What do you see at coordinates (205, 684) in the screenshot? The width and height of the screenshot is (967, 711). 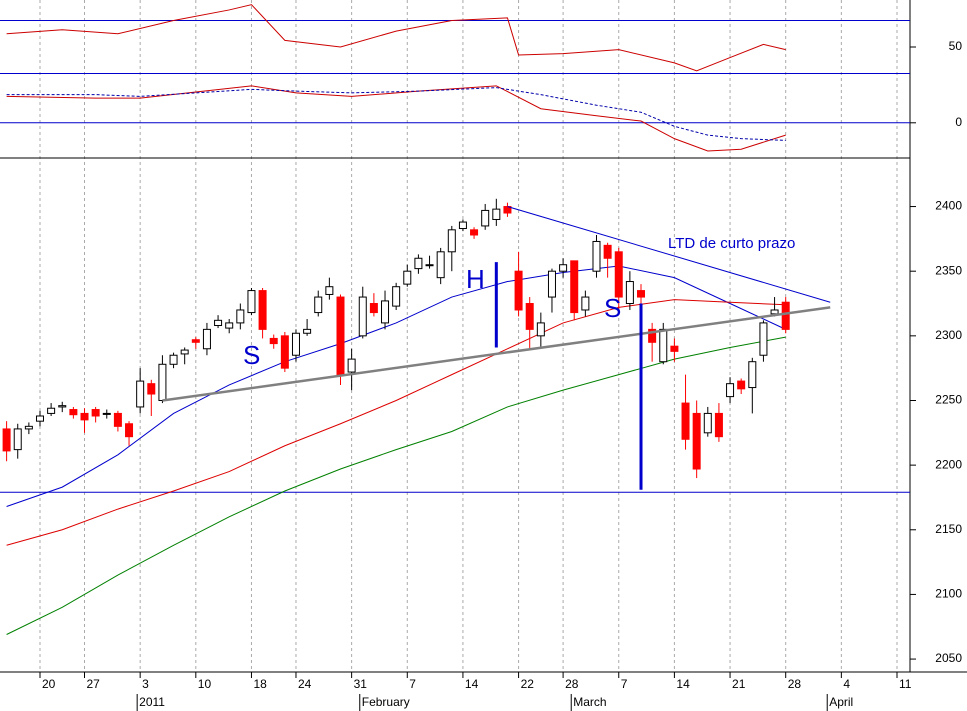 I see `x-tick-label: 10` at bounding box center [205, 684].